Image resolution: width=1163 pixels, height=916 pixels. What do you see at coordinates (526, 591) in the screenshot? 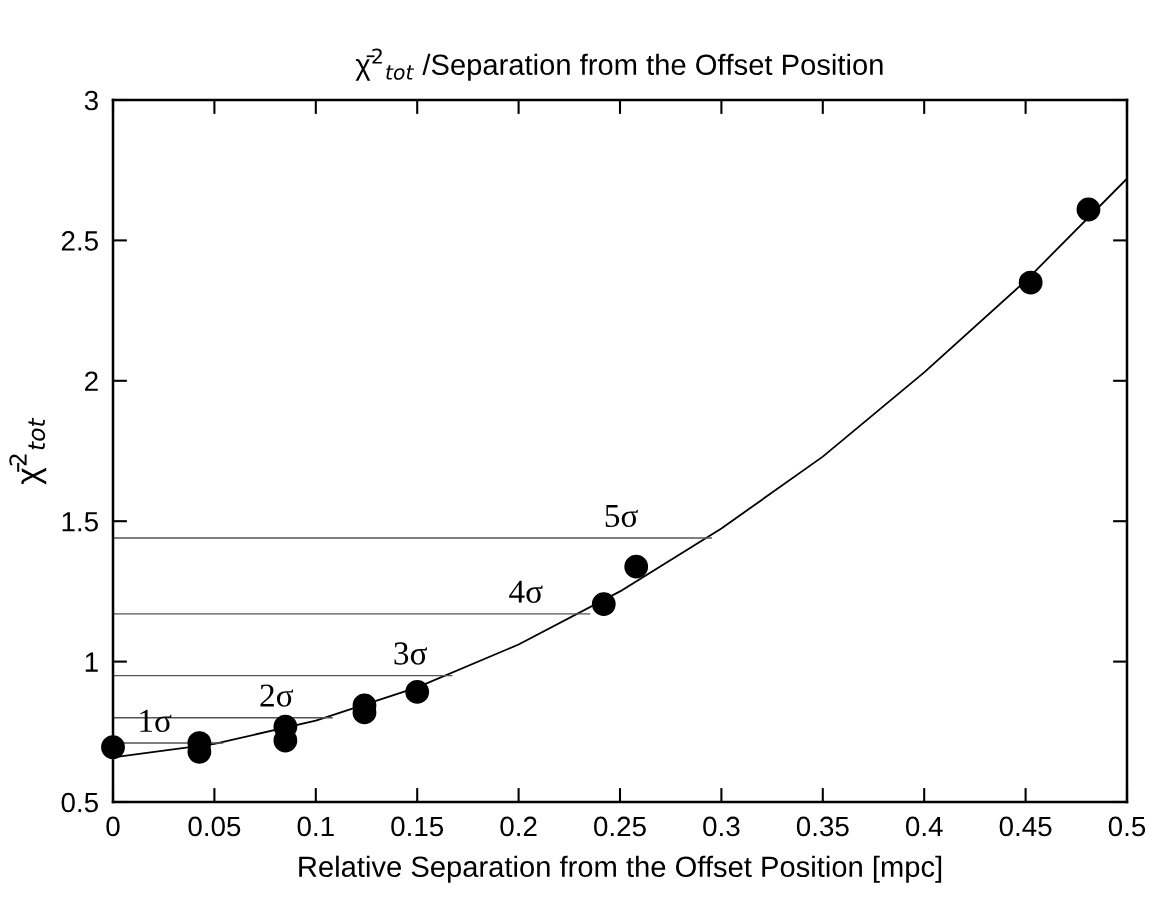
I see `annotation: 4σ` at bounding box center [526, 591].